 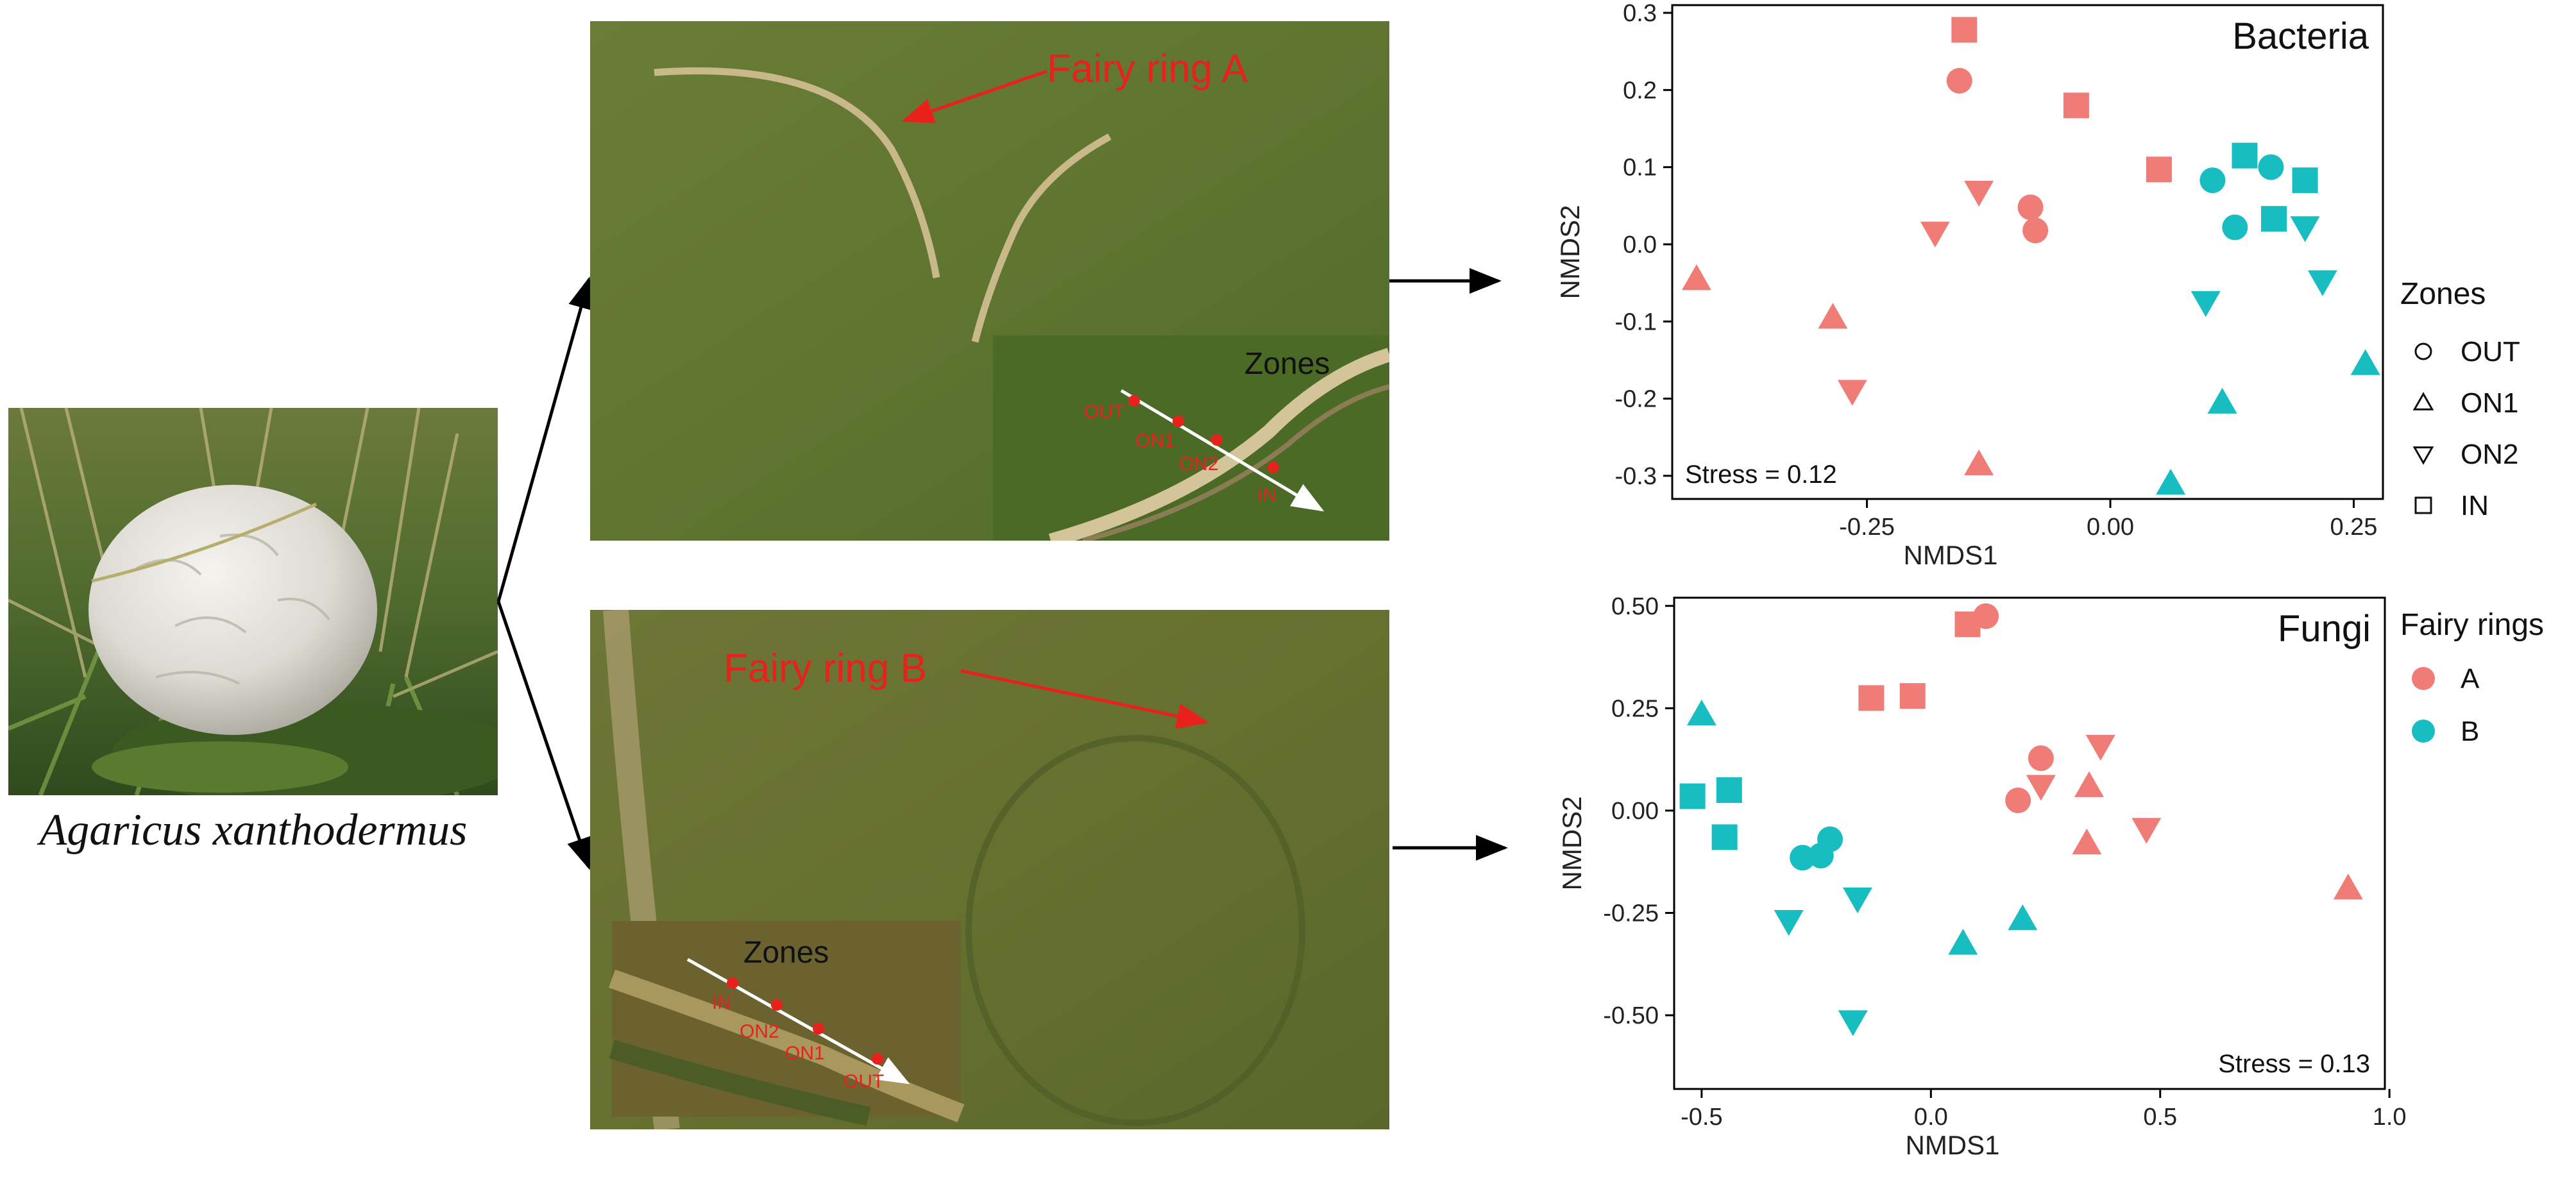 I want to click on x-tick-label: 0.0, so click(x=1931, y=1117).